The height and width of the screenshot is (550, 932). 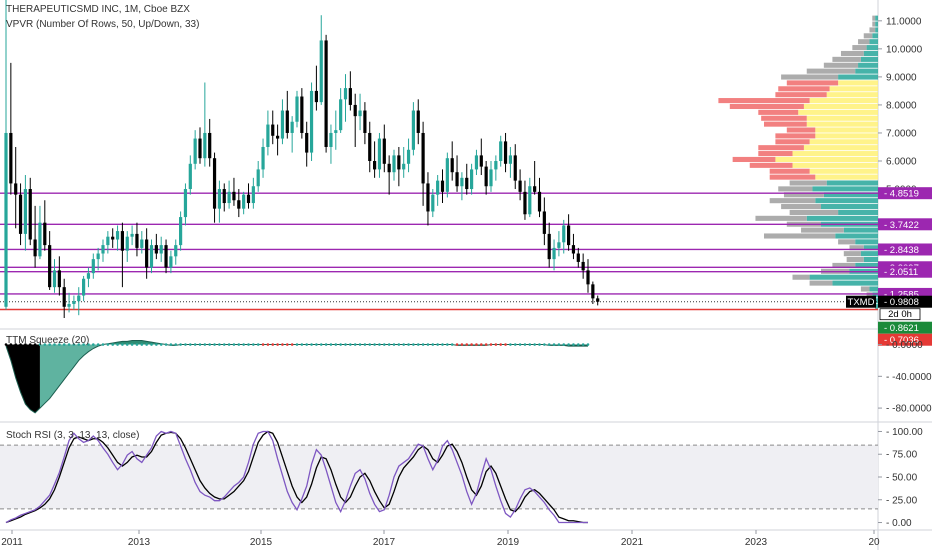 What do you see at coordinates (900, 314) in the screenshot?
I see `countdown-badge` at bounding box center [900, 314].